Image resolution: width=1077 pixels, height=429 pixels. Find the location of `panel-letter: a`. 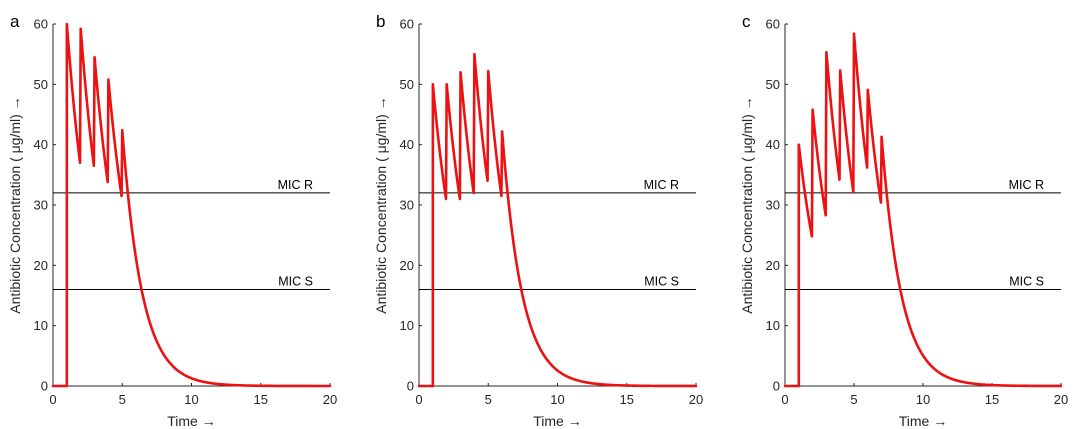

panel-letter: a is located at coordinates (15, 21).